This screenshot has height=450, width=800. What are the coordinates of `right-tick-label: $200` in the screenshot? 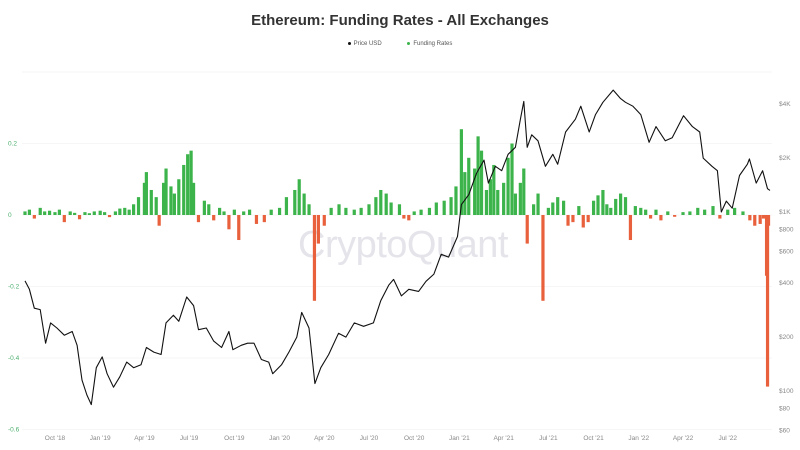 It's located at (786, 337).